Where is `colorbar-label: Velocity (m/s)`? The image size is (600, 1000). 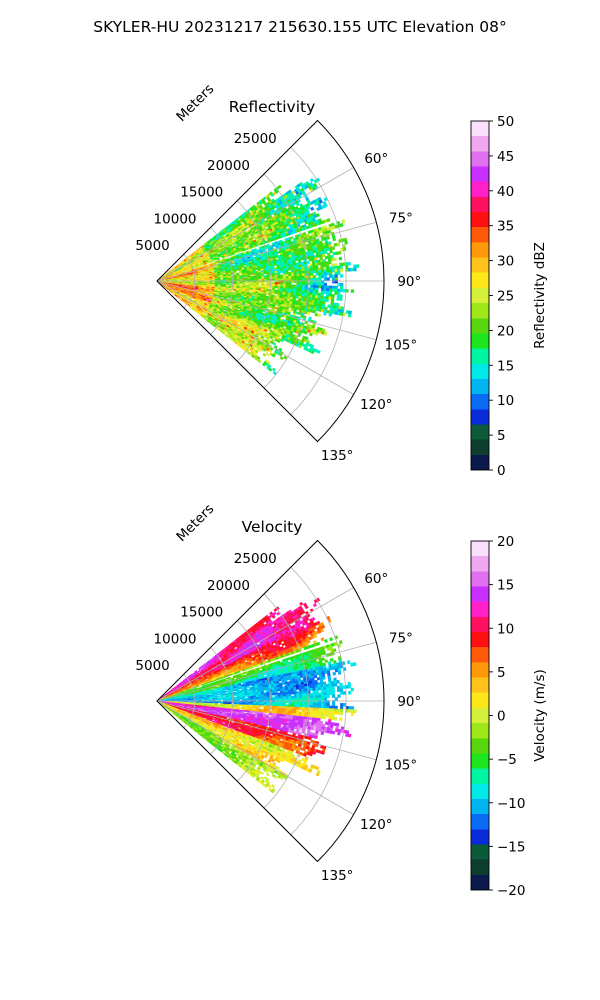 colorbar-label: Velocity (m/s) is located at coordinates (540, 715).